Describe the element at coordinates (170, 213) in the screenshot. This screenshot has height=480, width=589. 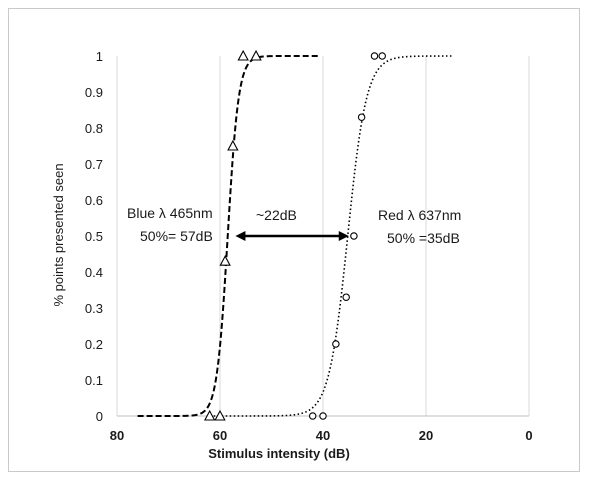
I see `blue-annotation-line1: Blue λ 465nm` at that location.